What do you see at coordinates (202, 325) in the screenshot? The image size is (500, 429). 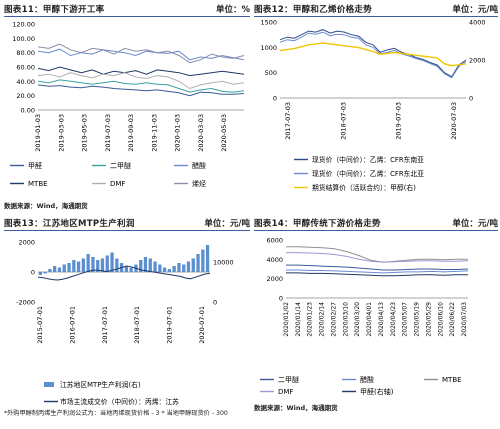 I see `x-tick-label: 2020-07-01` at bounding box center [202, 325].